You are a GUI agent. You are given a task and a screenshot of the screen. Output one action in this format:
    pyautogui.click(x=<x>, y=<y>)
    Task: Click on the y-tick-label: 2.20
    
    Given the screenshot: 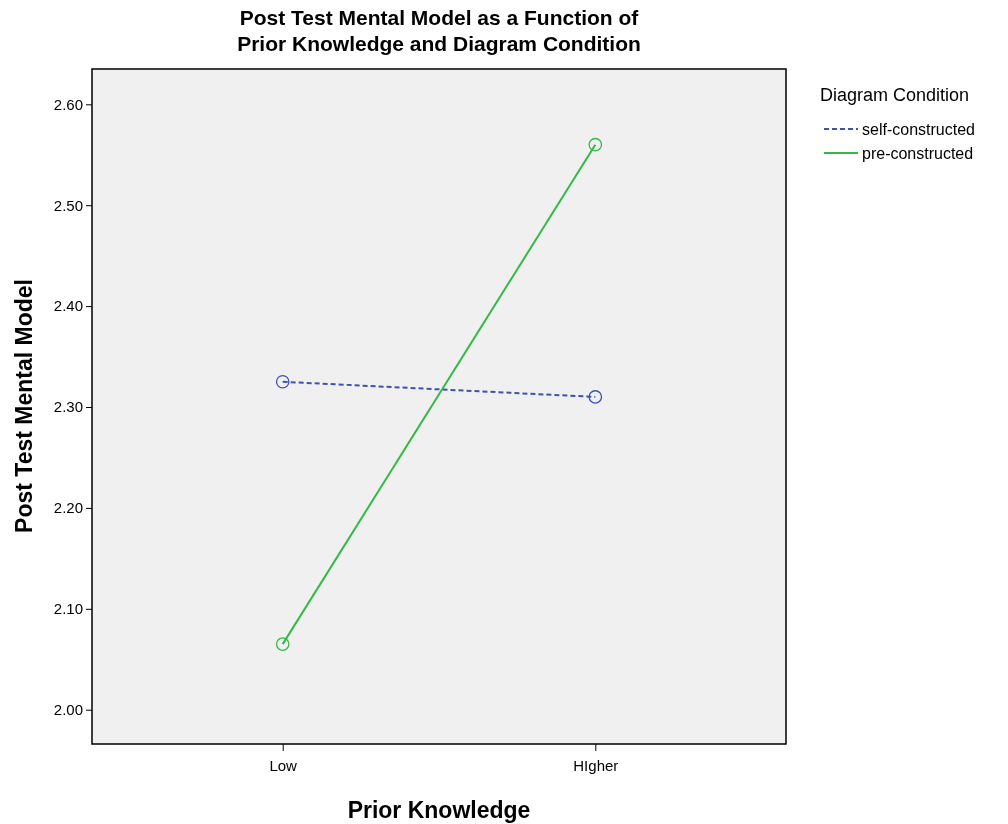 What is the action you would take?
    pyautogui.click(x=68, y=508)
    